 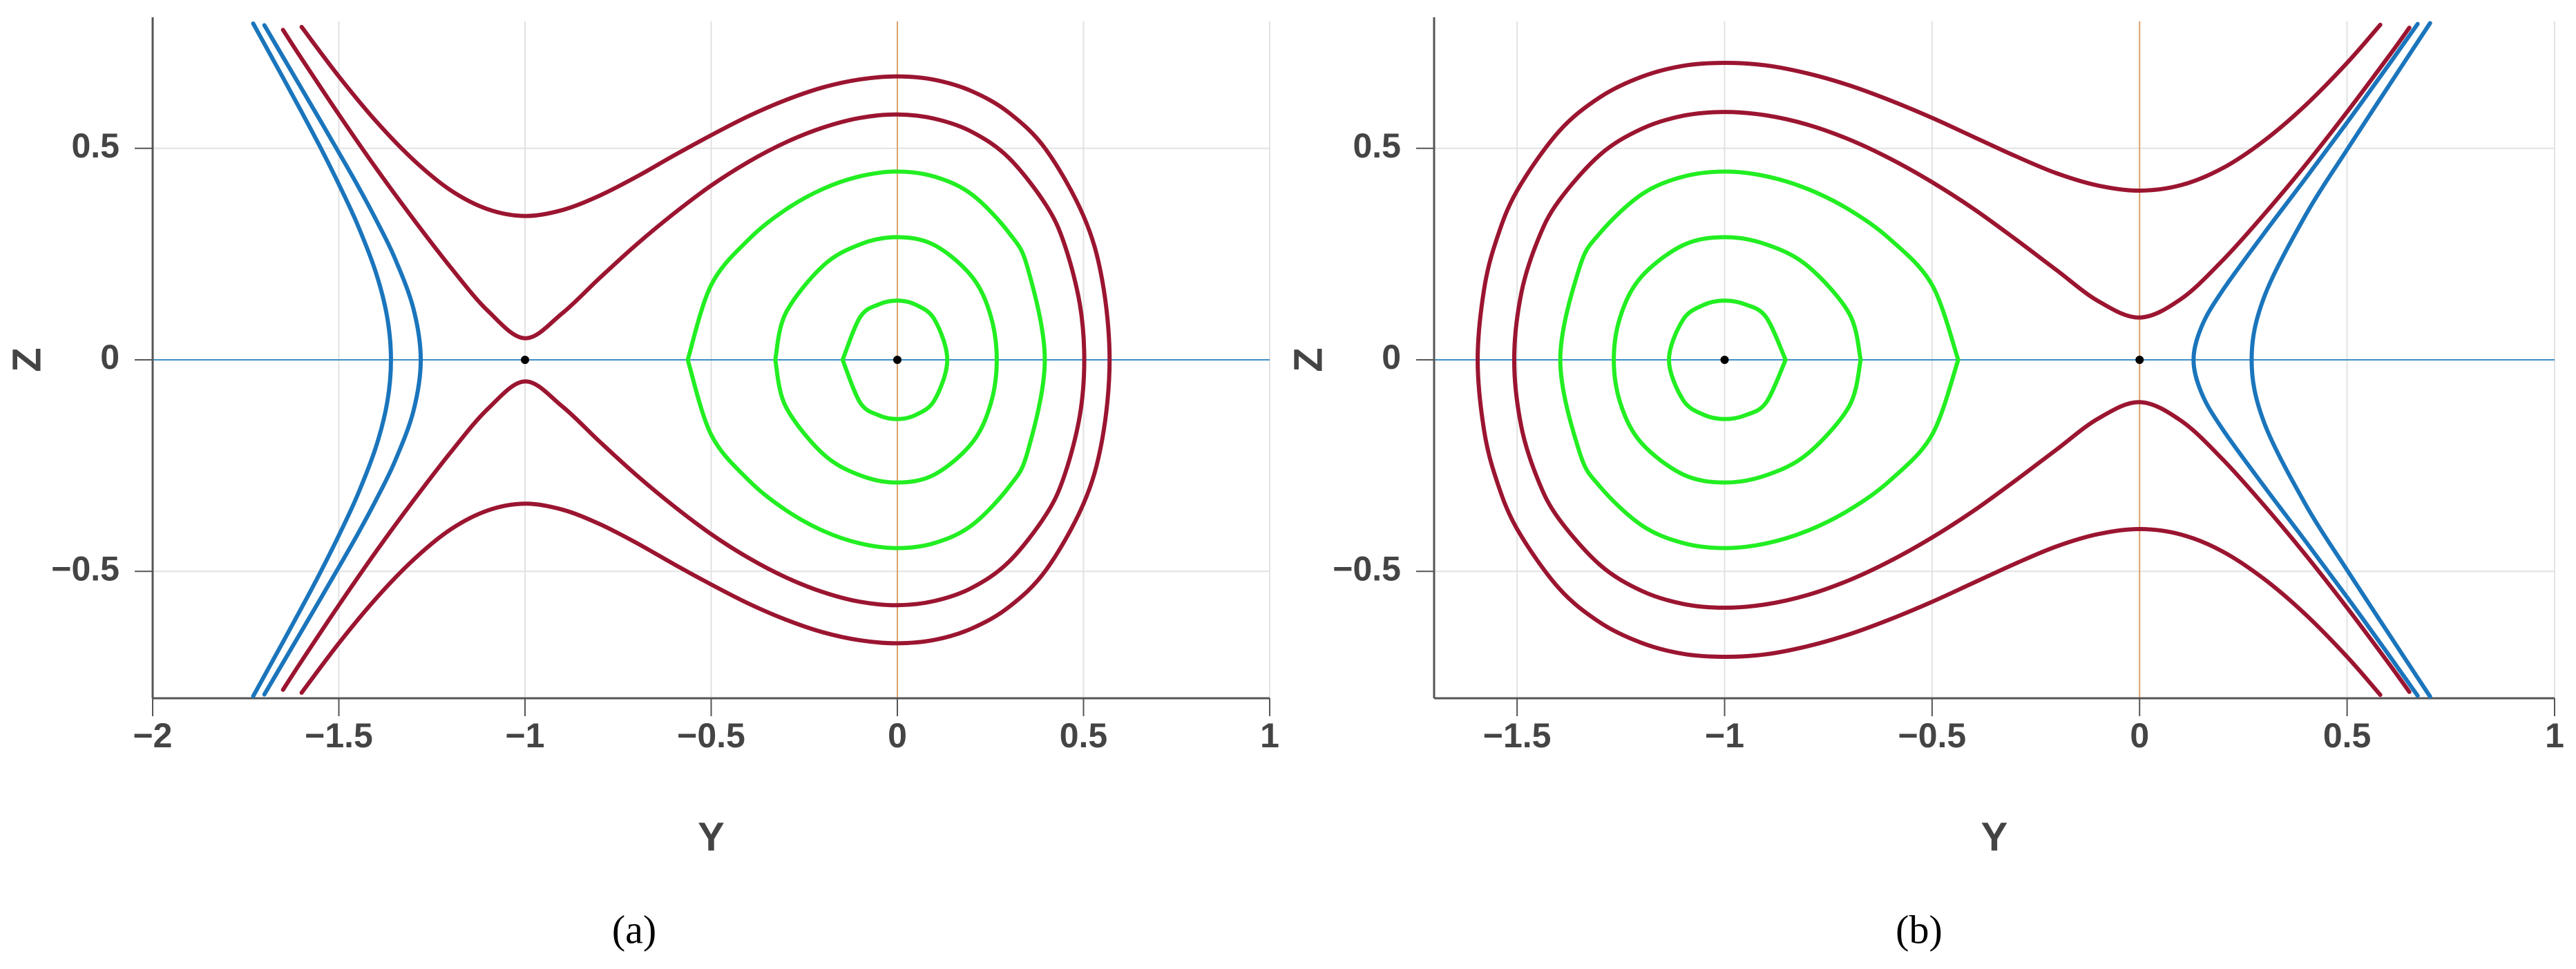 What do you see at coordinates (152, 735) in the screenshot?
I see `x-tick-label: −2` at bounding box center [152, 735].